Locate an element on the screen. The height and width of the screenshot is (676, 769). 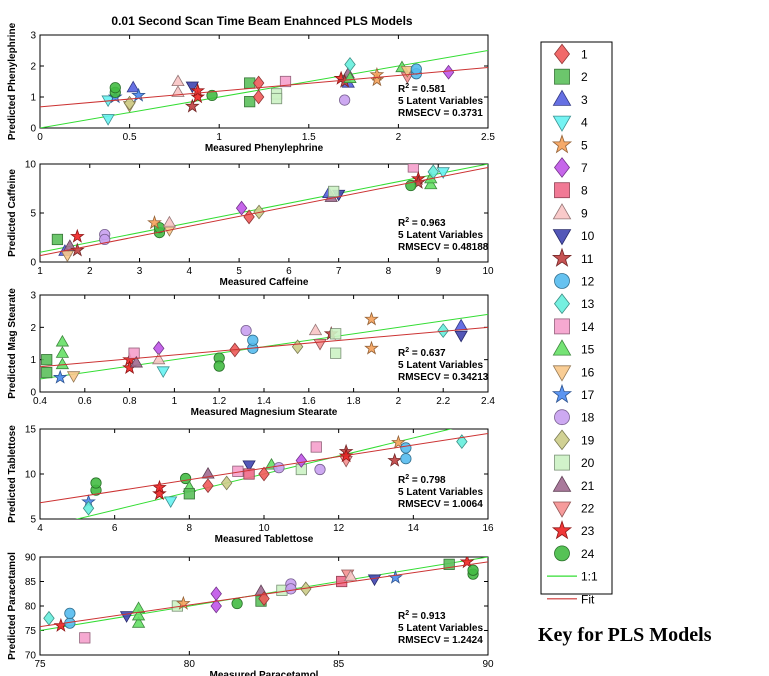
x-tick-label: 85 is located at coordinates (339, 664).